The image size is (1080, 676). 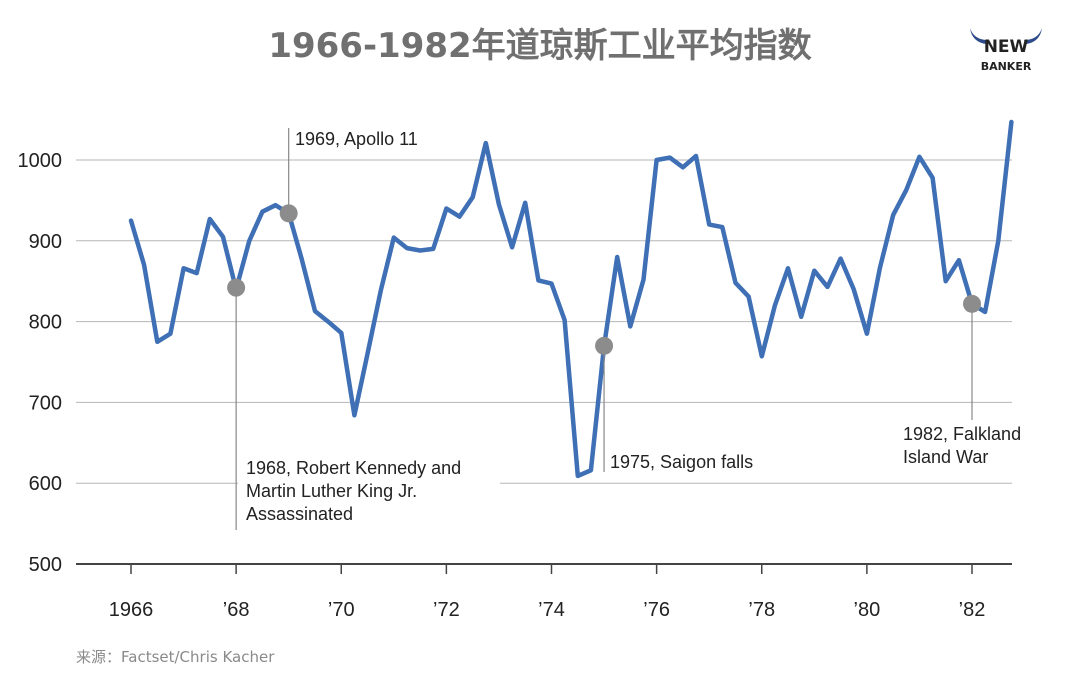 I want to click on x-tick-label: 1966, so click(x=131, y=610).